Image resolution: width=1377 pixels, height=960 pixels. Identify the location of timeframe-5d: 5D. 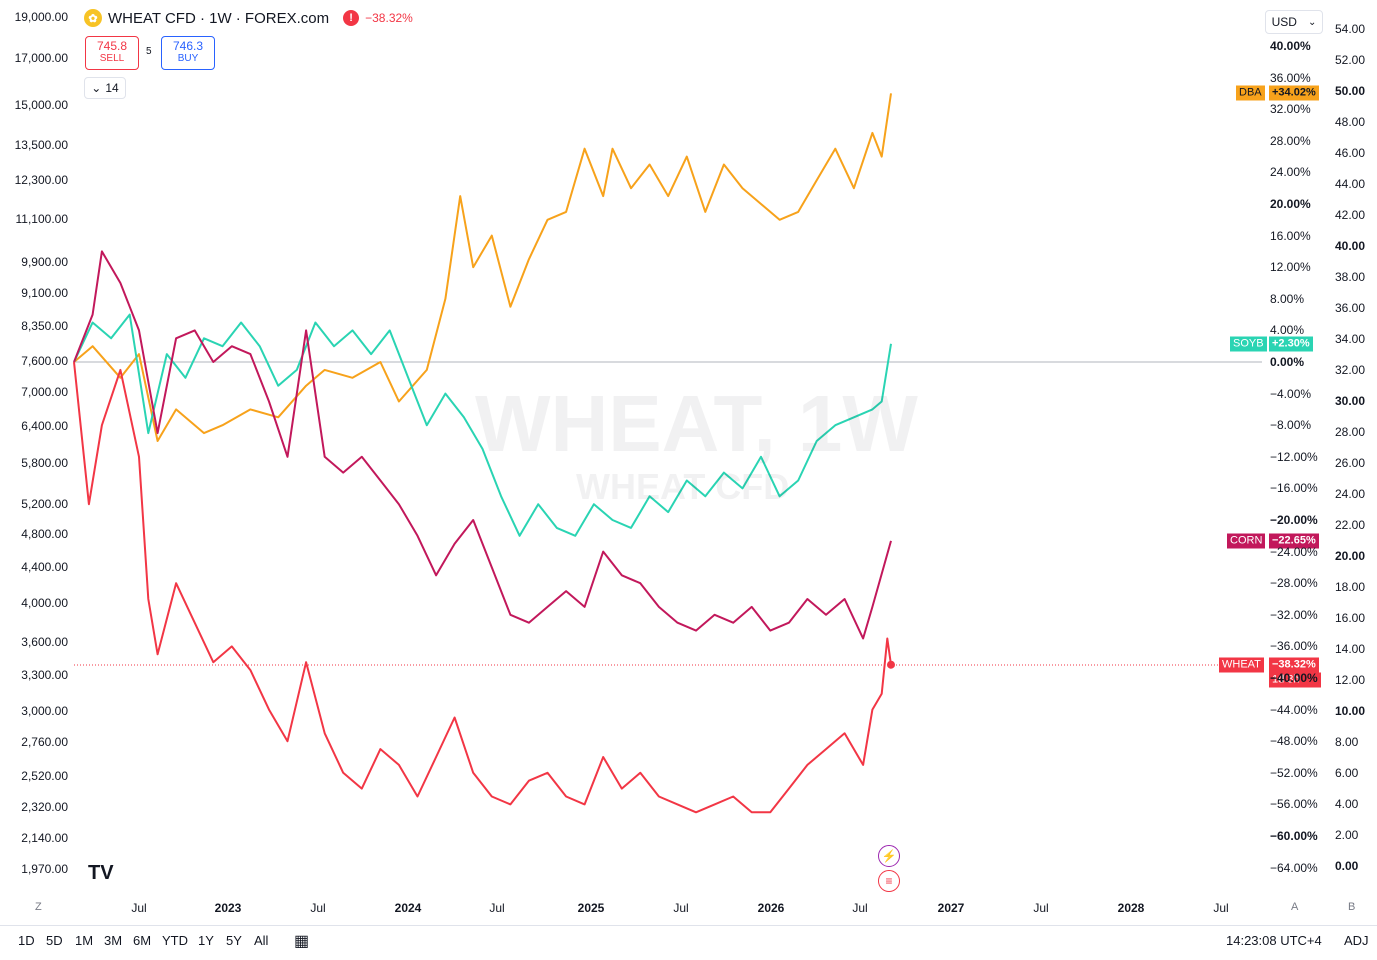
(54, 940).